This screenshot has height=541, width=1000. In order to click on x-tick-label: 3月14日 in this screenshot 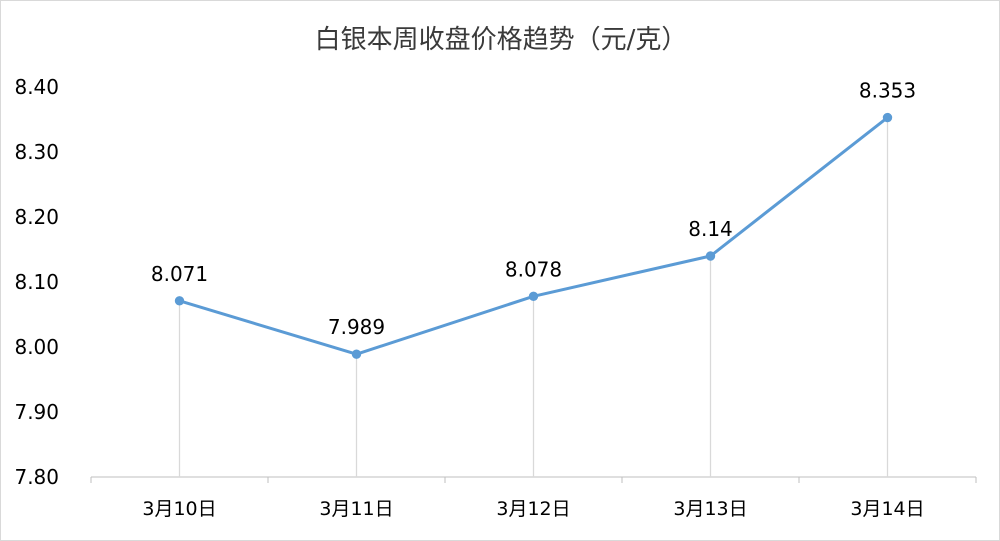, I will do `click(887, 509)`.